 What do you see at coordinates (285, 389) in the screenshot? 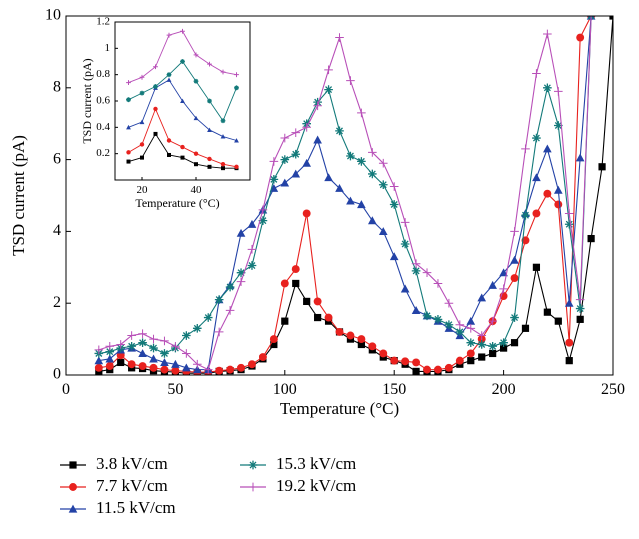
I see `x-tick-label: 100` at bounding box center [285, 389].